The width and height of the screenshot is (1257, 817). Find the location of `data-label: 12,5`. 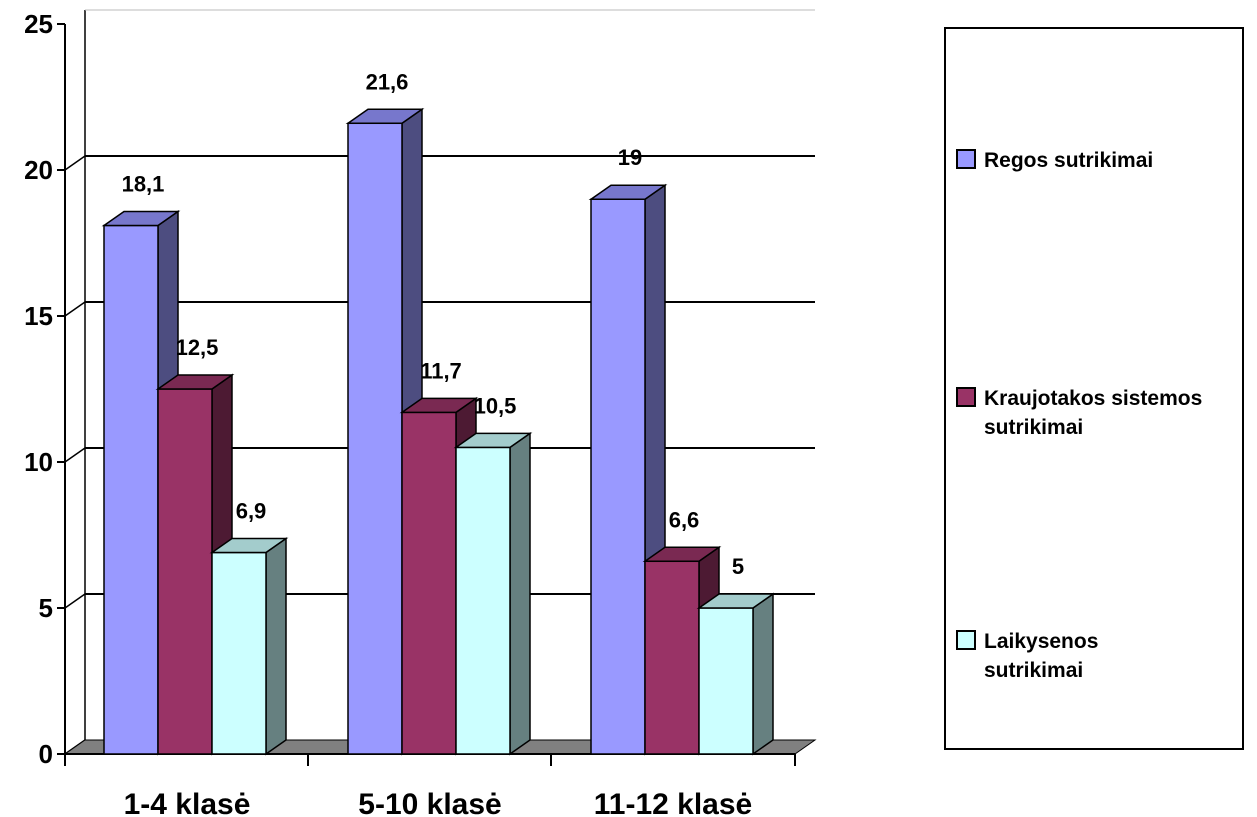

data-label: 12,5 is located at coordinates (197, 347).